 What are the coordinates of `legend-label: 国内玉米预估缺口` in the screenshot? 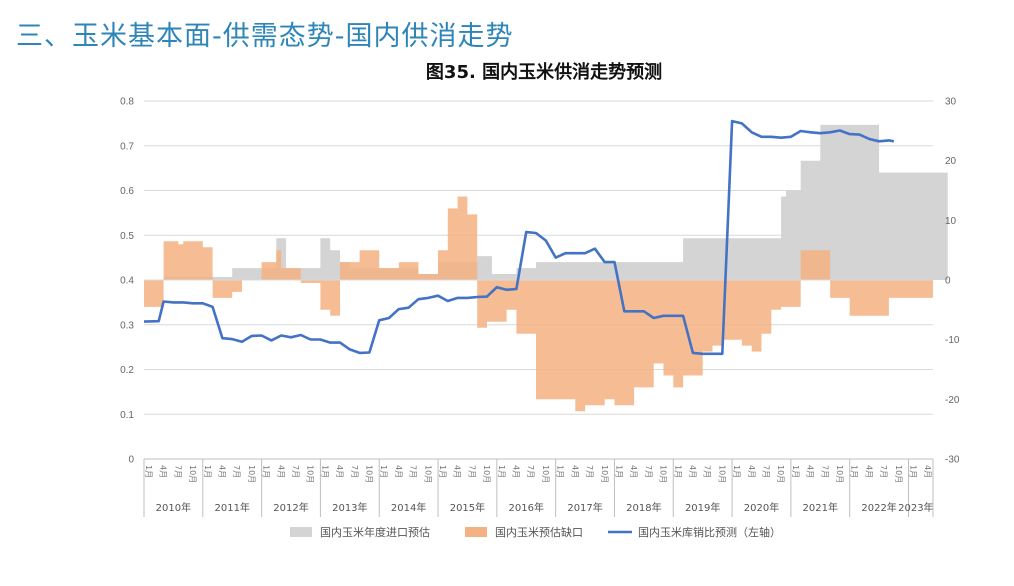 It's located at (539, 532).